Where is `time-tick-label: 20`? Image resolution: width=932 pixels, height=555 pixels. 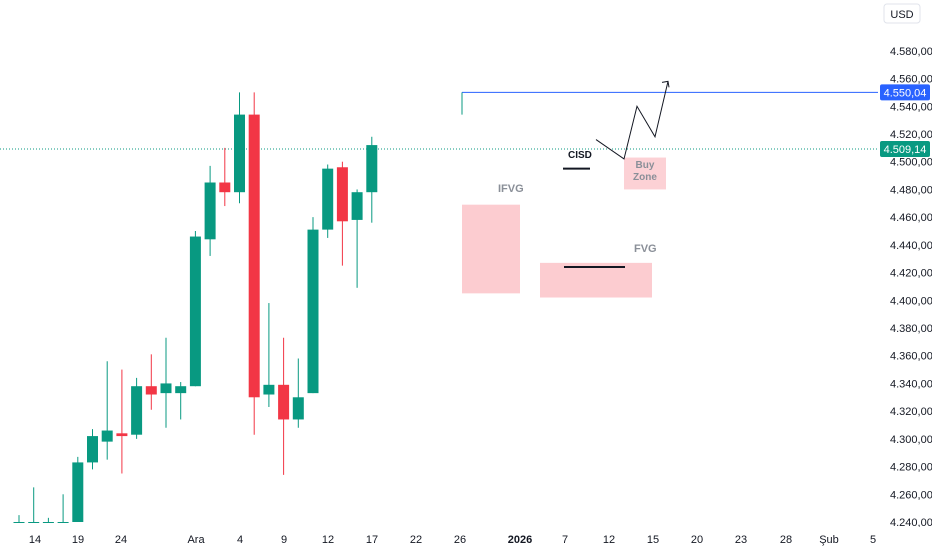
time-tick-label: 20 is located at coordinates (697, 540).